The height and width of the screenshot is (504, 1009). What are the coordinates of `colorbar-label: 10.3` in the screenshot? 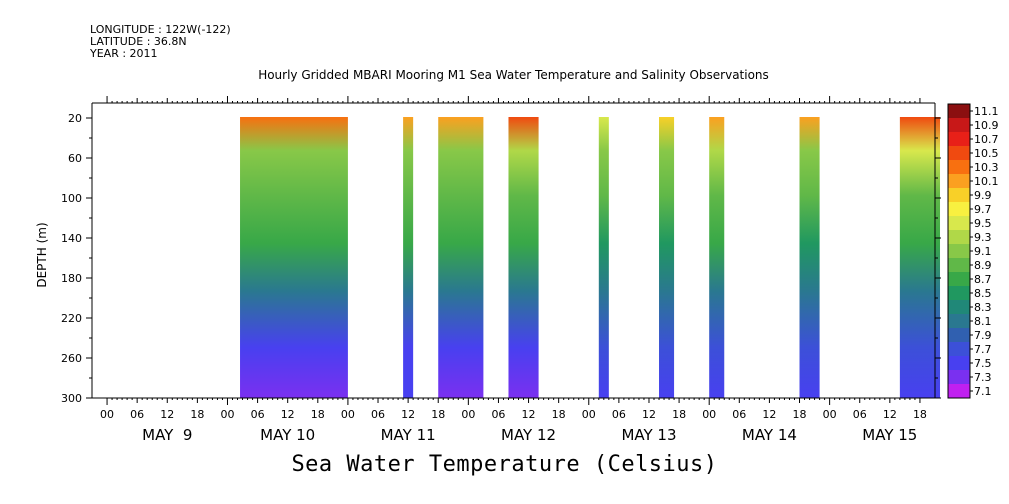 It's located at (986, 167).